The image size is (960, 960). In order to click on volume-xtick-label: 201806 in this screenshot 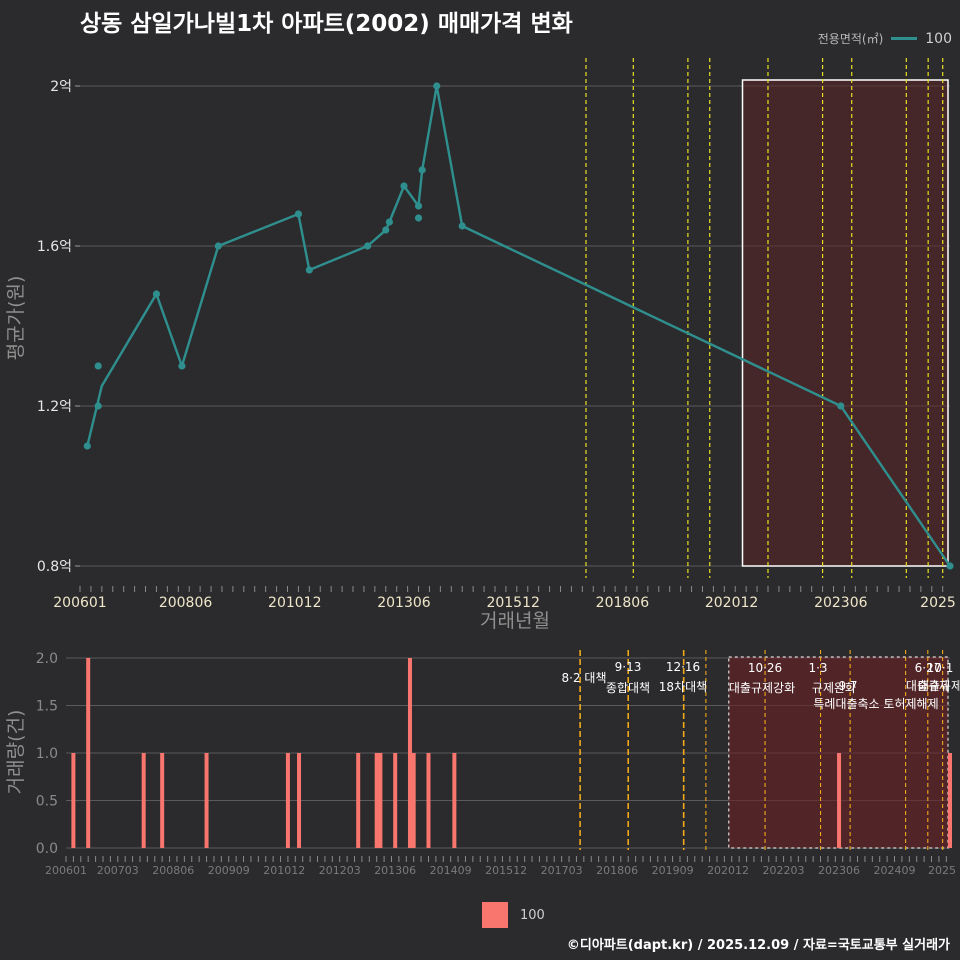, I will do `click(617, 870)`.